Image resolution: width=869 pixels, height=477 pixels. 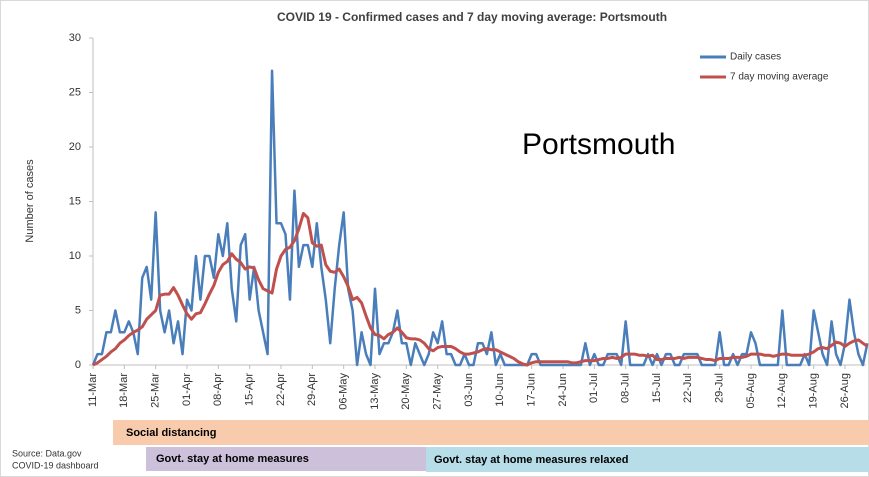 What do you see at coordinates (312, 389) in the screenshot?
I see `x-tick-label: 29-Apr` at bounding box center [312, 389].